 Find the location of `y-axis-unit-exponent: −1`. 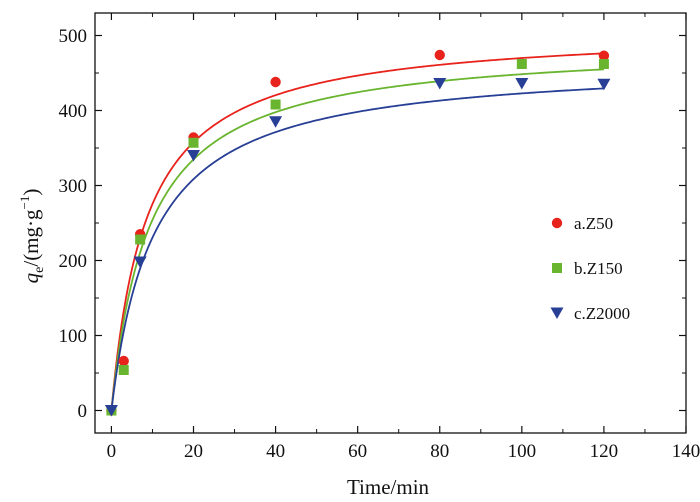

y-axis-unit-exponent: −1 is located at coordinates (24, 203).